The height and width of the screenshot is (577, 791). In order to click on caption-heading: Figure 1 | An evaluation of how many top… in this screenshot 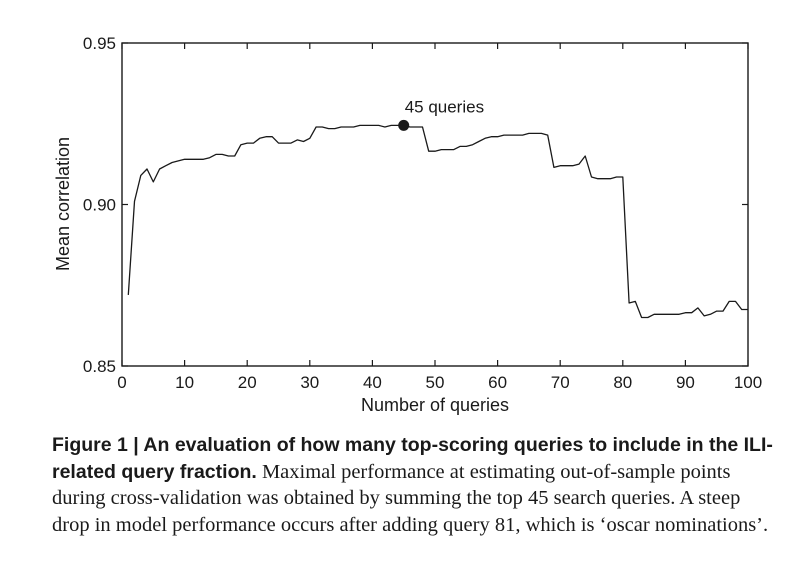, I will do `click(412, 458)`.